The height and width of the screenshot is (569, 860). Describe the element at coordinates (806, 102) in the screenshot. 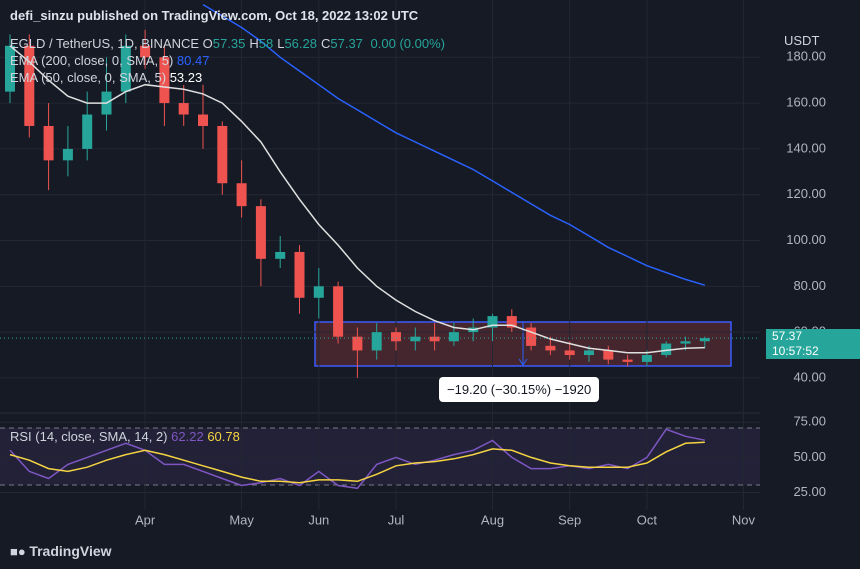

I see `y-tick-label: 160.00` at that location.